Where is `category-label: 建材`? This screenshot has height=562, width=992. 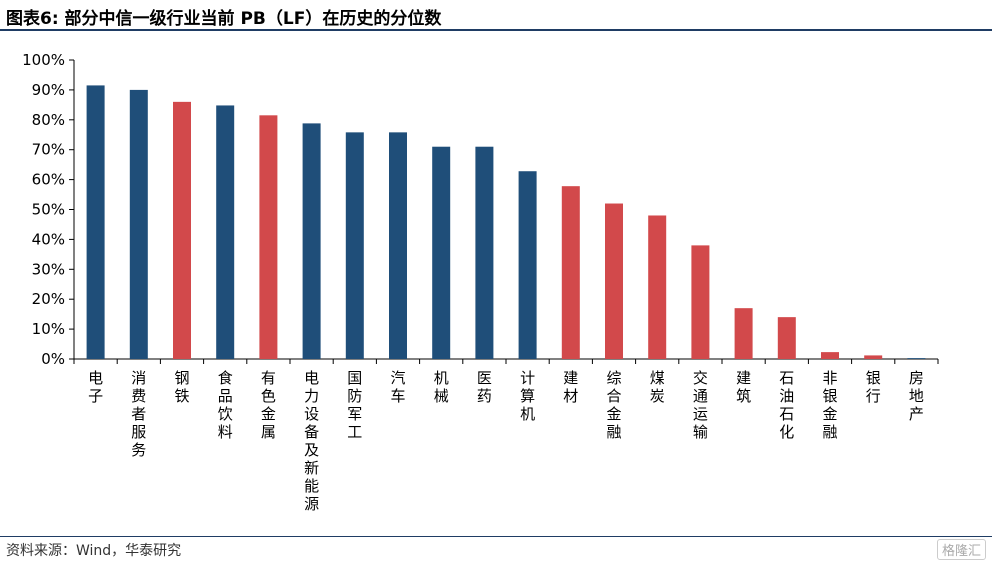
category-label: 建材 is located at coordinates (570, 387).